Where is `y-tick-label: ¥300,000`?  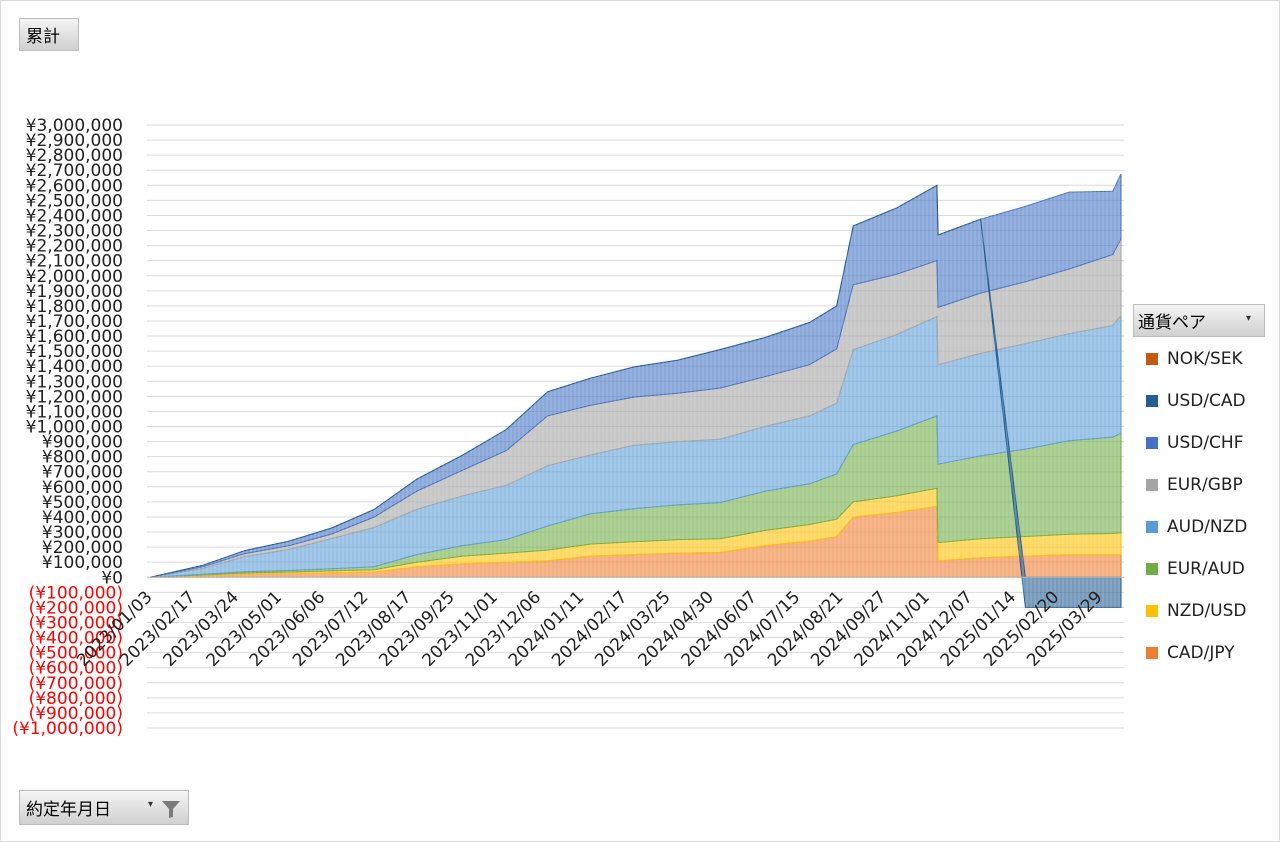
y-tick-label: ¥300,000 is located at coordinates (82, 533).